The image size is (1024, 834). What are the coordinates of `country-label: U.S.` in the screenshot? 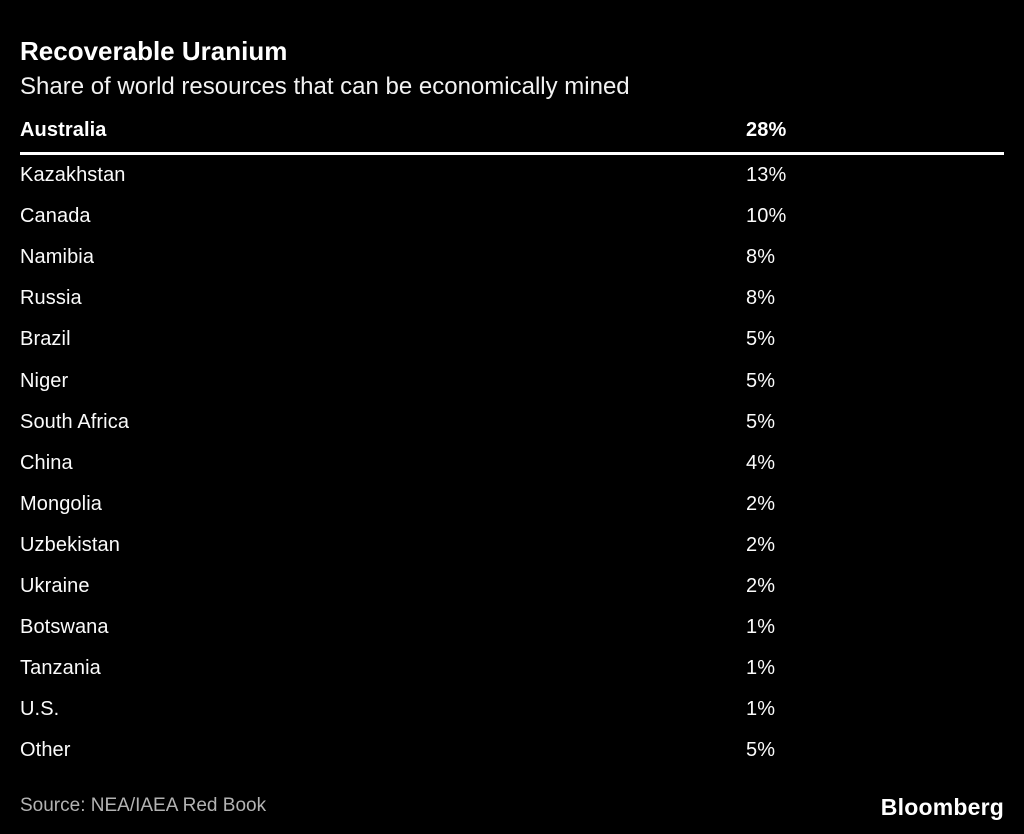 It's located at (40, 709).